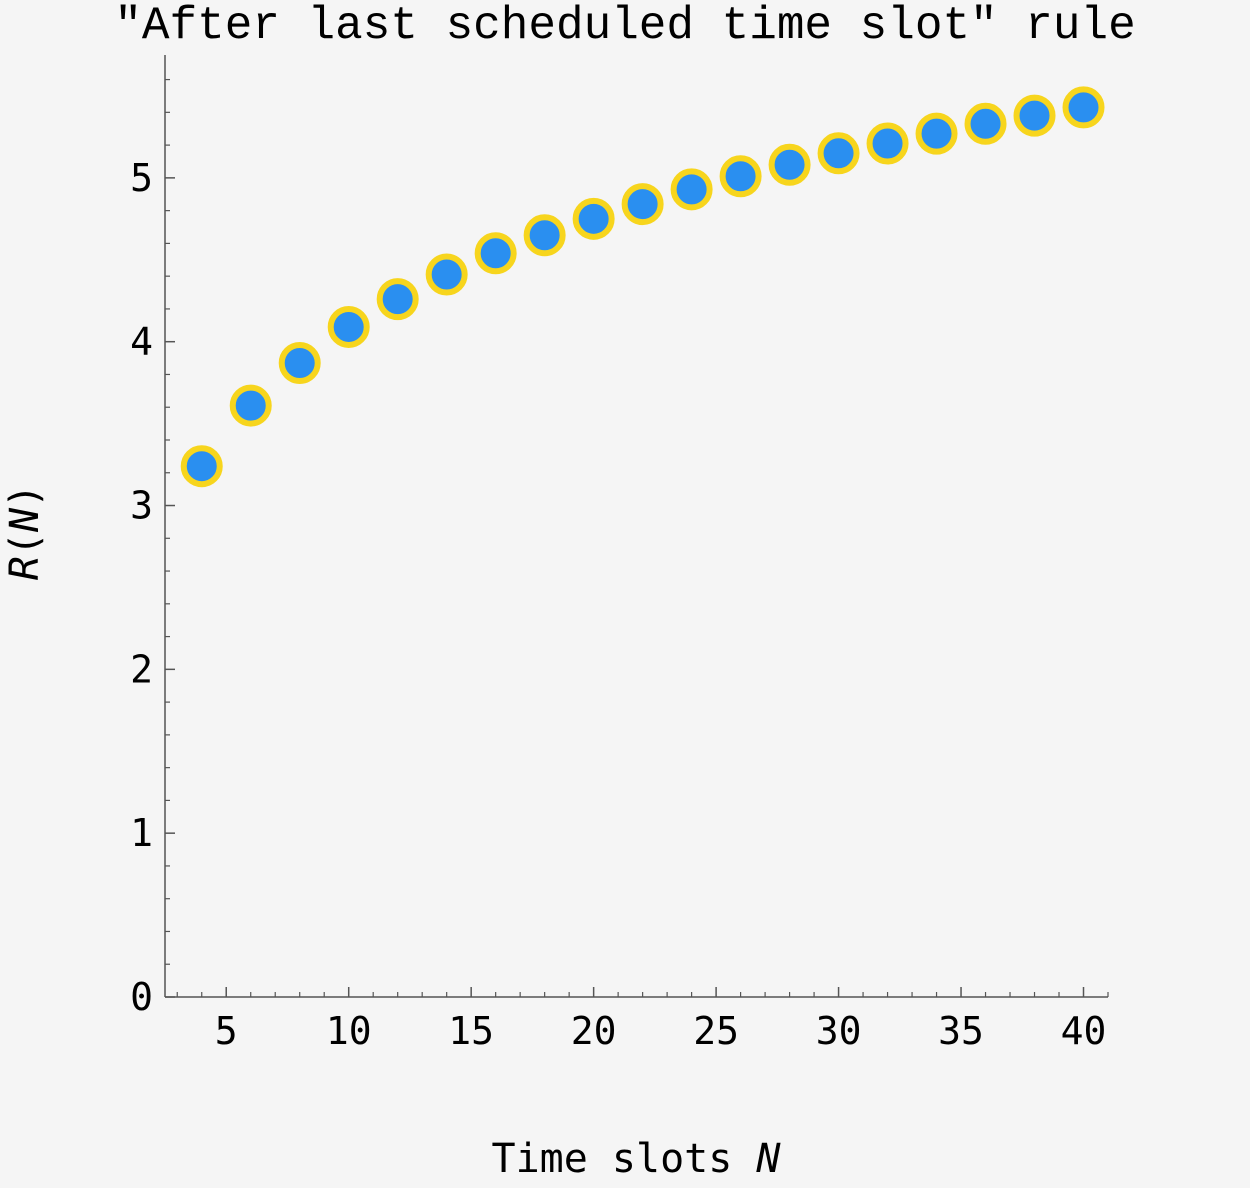 Image resolution: width=1250 pixels, height=1188 pixels. What do you see at coordinates (25, 496) in the screenshot?
I see `y-axis-title-paren-close: )` at bounding box center [25, 496].